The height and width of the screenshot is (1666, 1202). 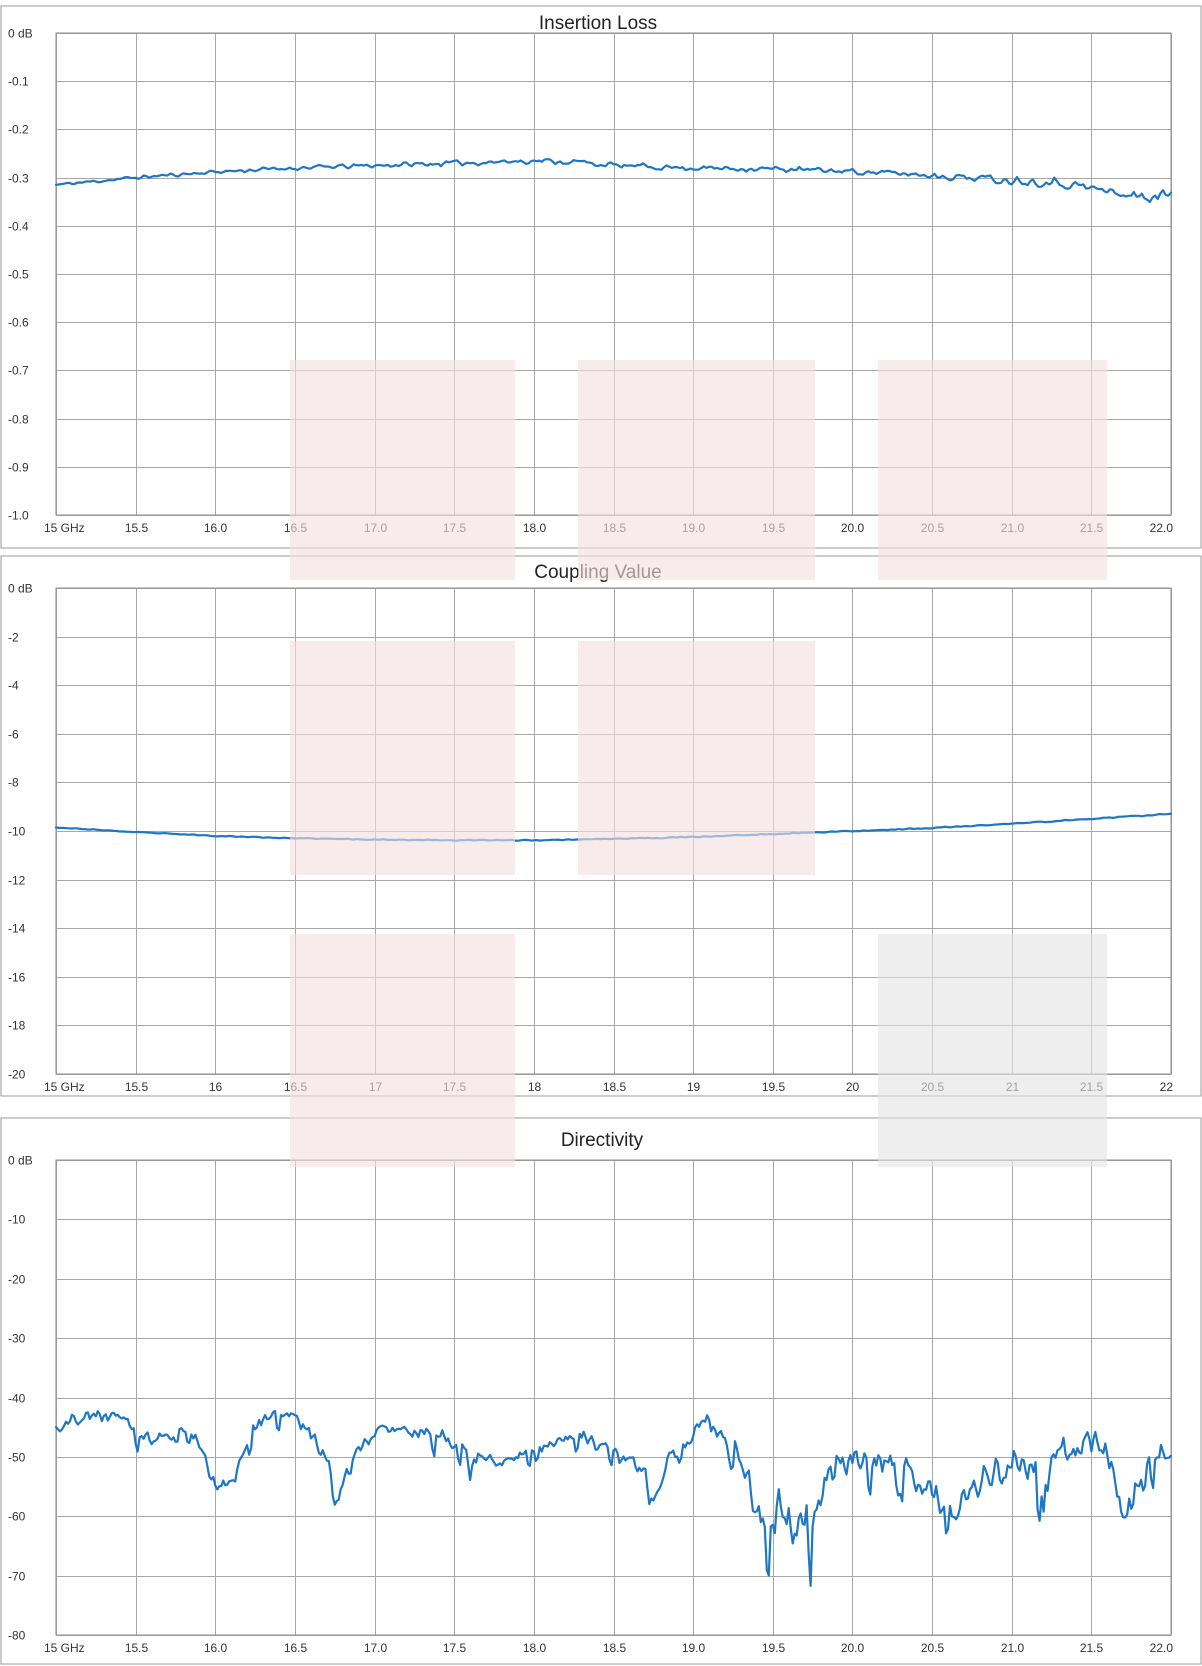 I want to click on coupling-value-x-tick-label: 19.5, so click(x=774, y=1087).